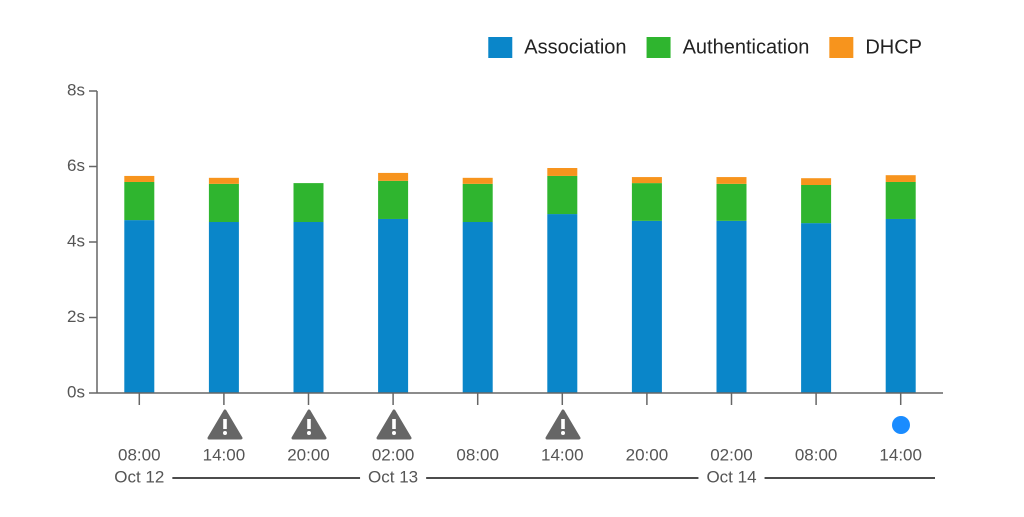  What do you see at coordinates (76, 391) in the screenshot?
I see `y-tick-label: 0s` at bounding box center [76, 391].